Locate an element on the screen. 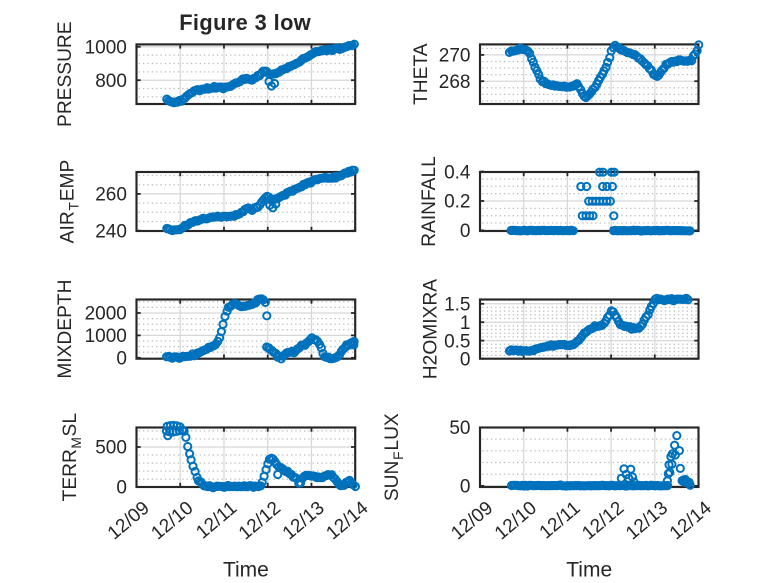 The image size is (778, 583). svg-text: MIXDEPTH is located at coordinates (65, 329).